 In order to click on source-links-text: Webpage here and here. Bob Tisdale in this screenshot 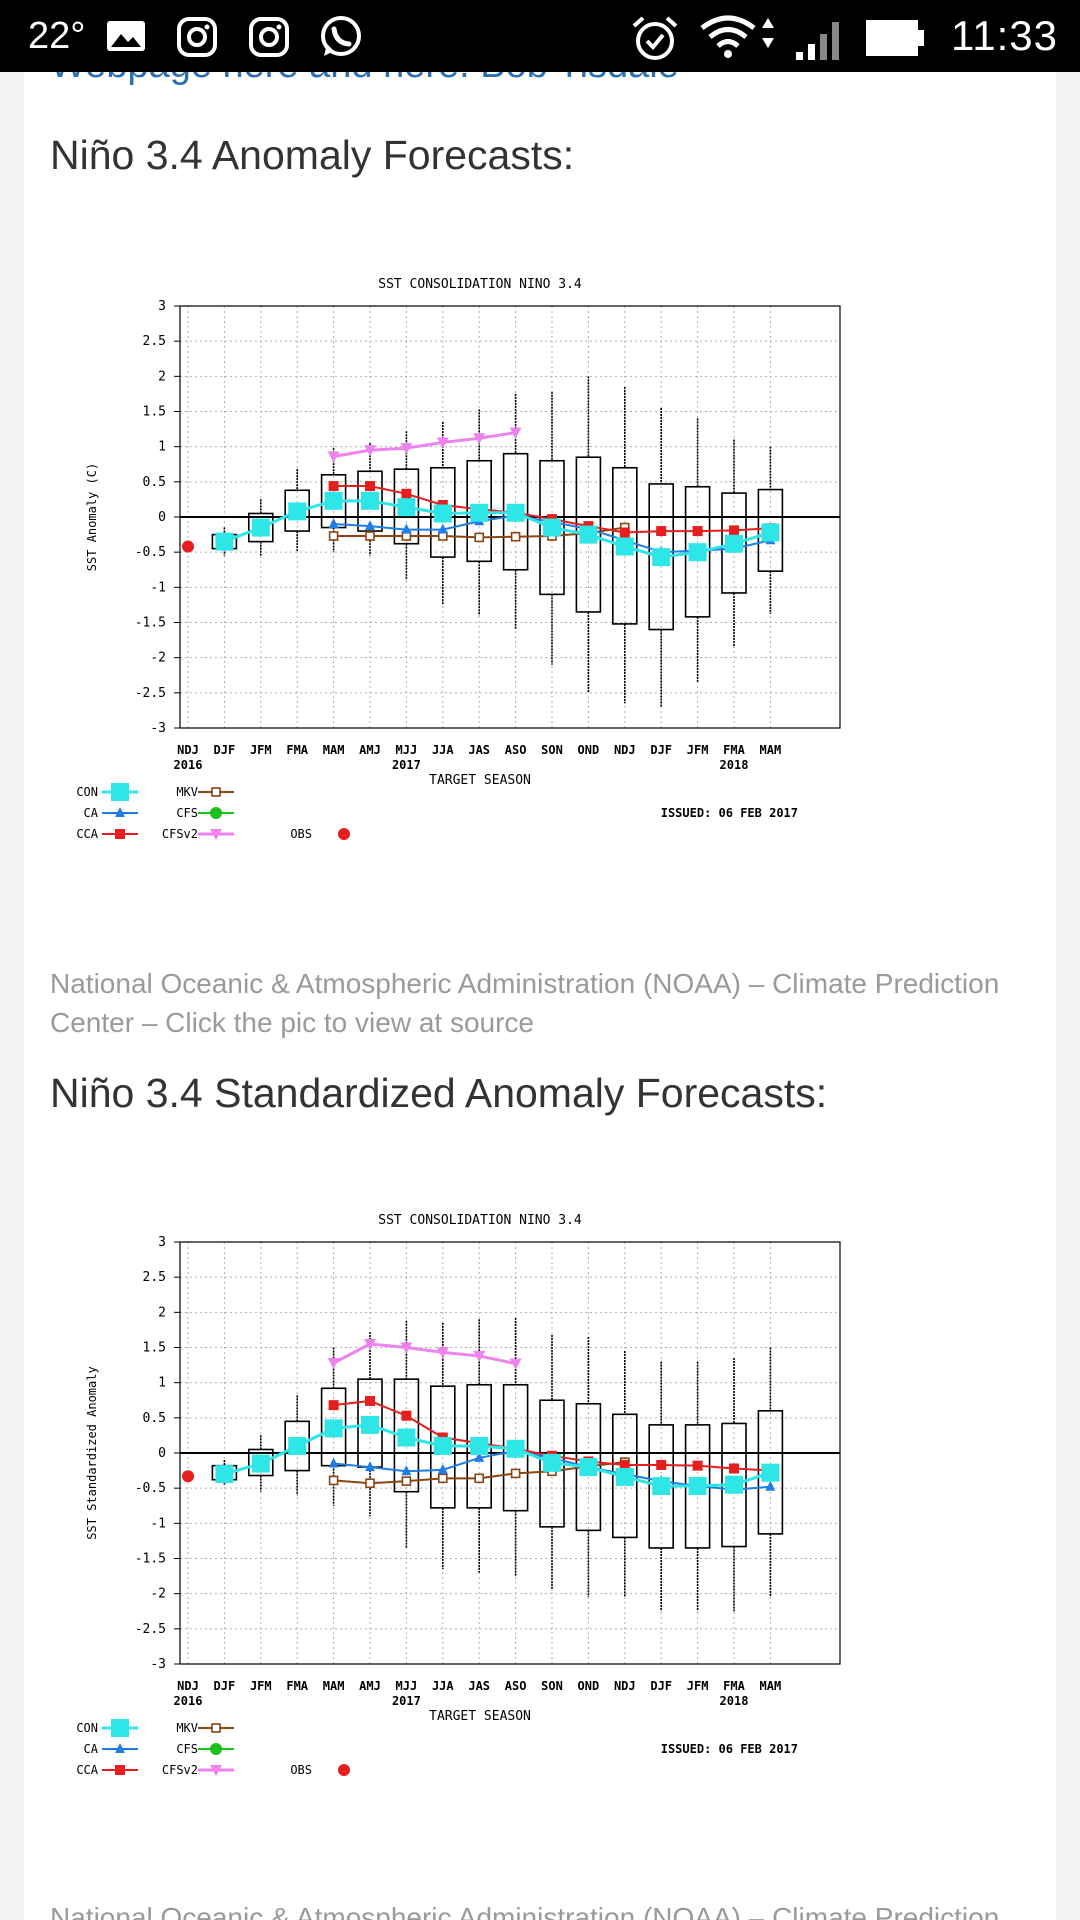, I will do `click(364, 79)`.